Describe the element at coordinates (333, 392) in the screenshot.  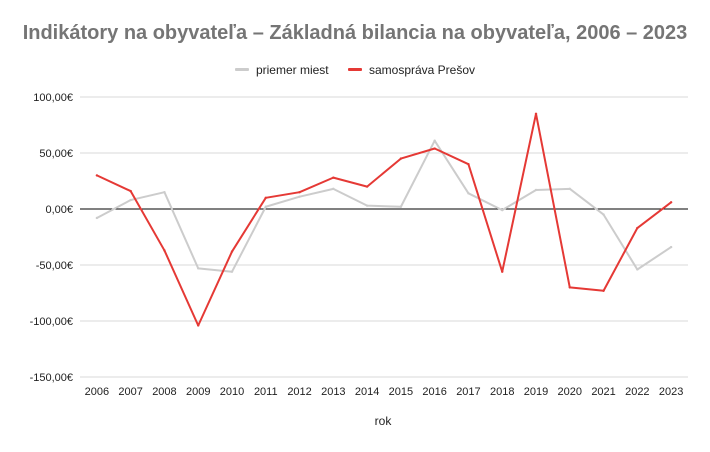
I see `x-tick-label: 2013` at that location.